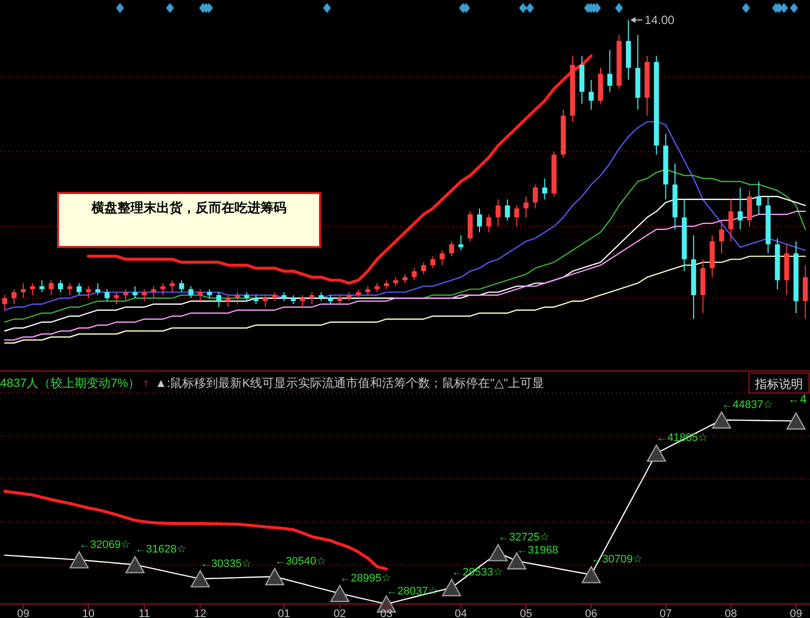  Describe the element at coordinates (70, 383) in the screenshot. I see `text: 4837人（较上期变动7%）` at that location.